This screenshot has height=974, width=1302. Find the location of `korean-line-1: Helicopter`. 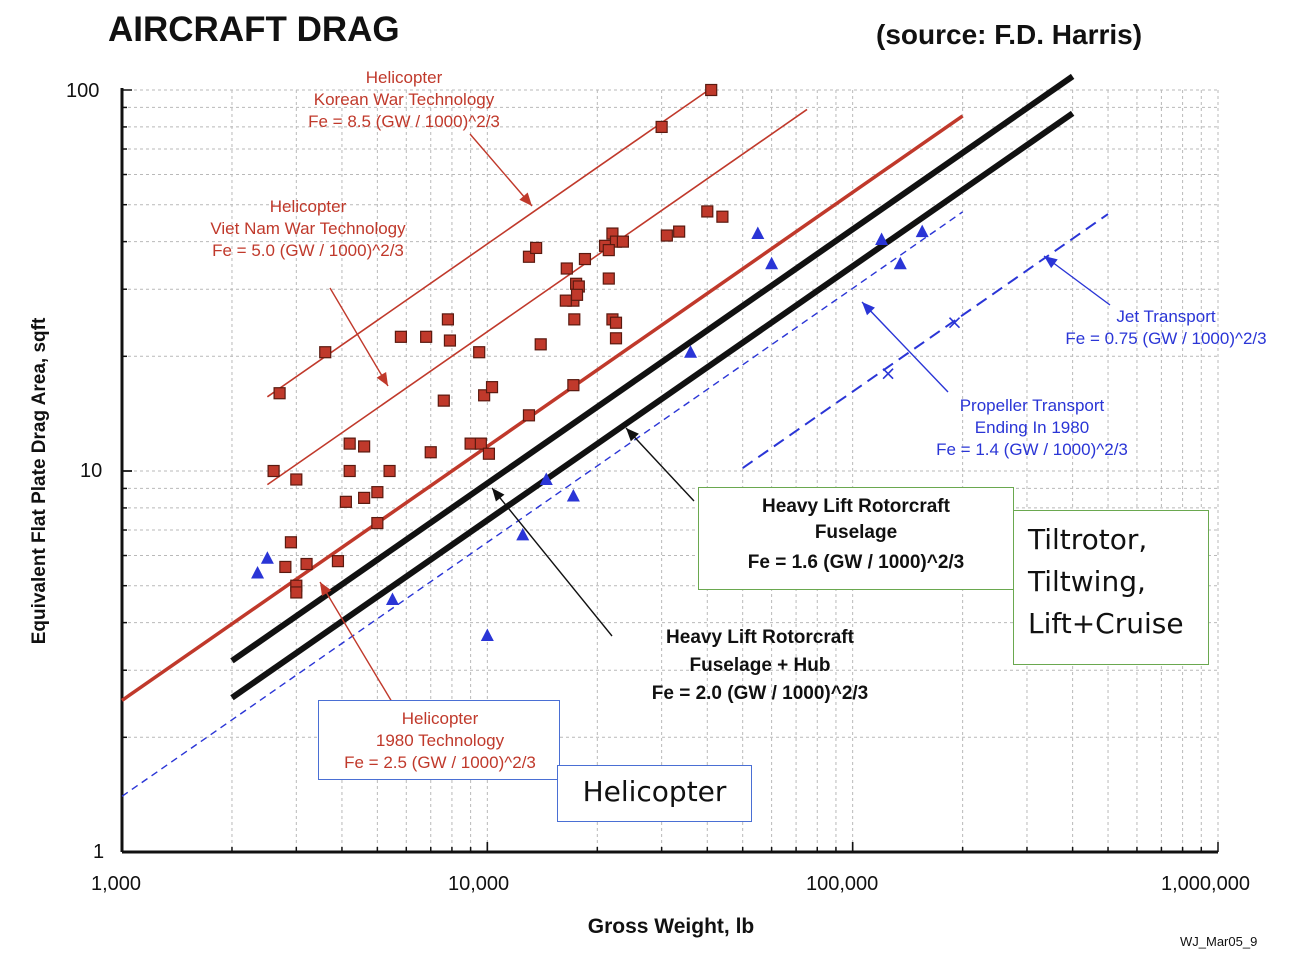

korean-line-1: Helicopter is located at coordinates (404, 77).